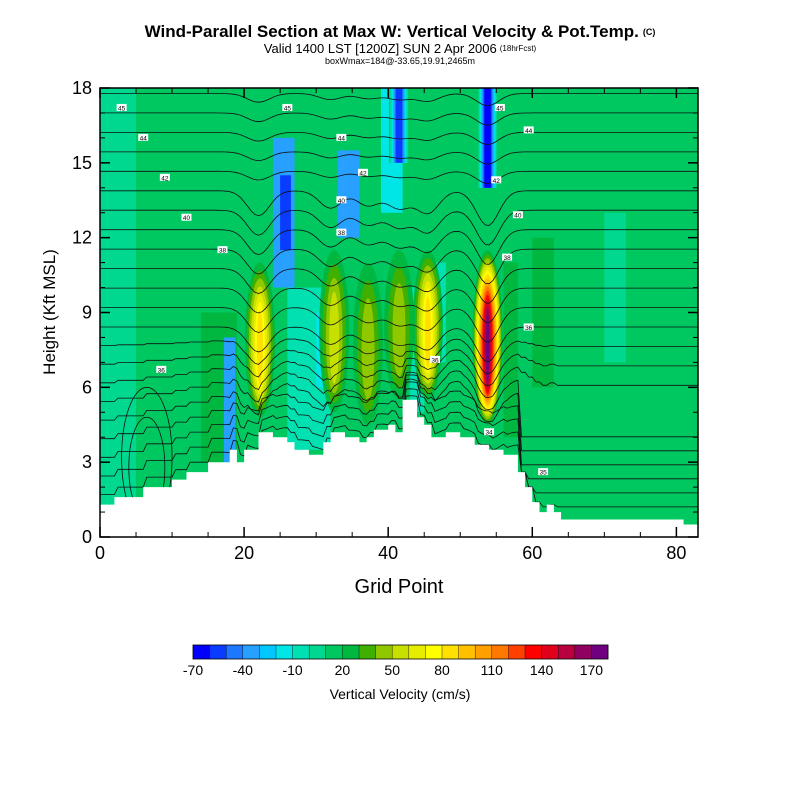  I want to click on colorbar-tick-label: -70, so click(193, 670).